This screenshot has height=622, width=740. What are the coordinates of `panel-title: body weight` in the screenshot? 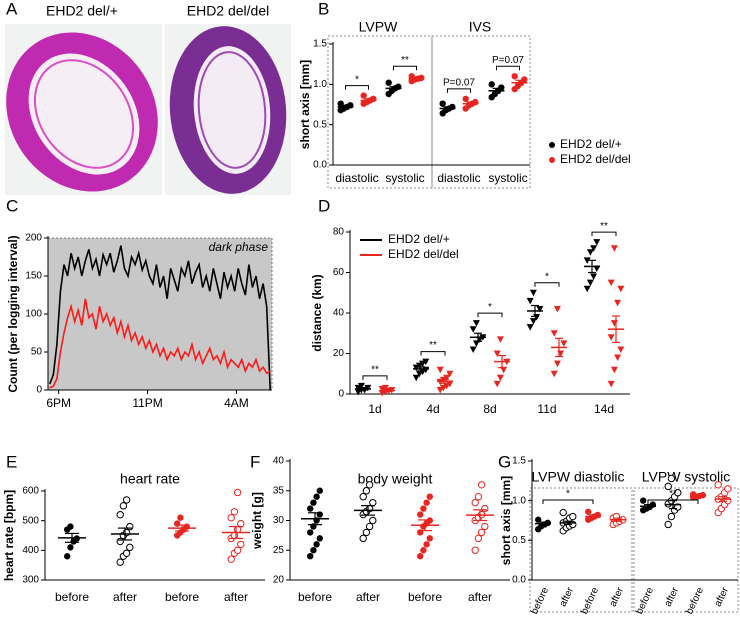 It's located at (395, 479).